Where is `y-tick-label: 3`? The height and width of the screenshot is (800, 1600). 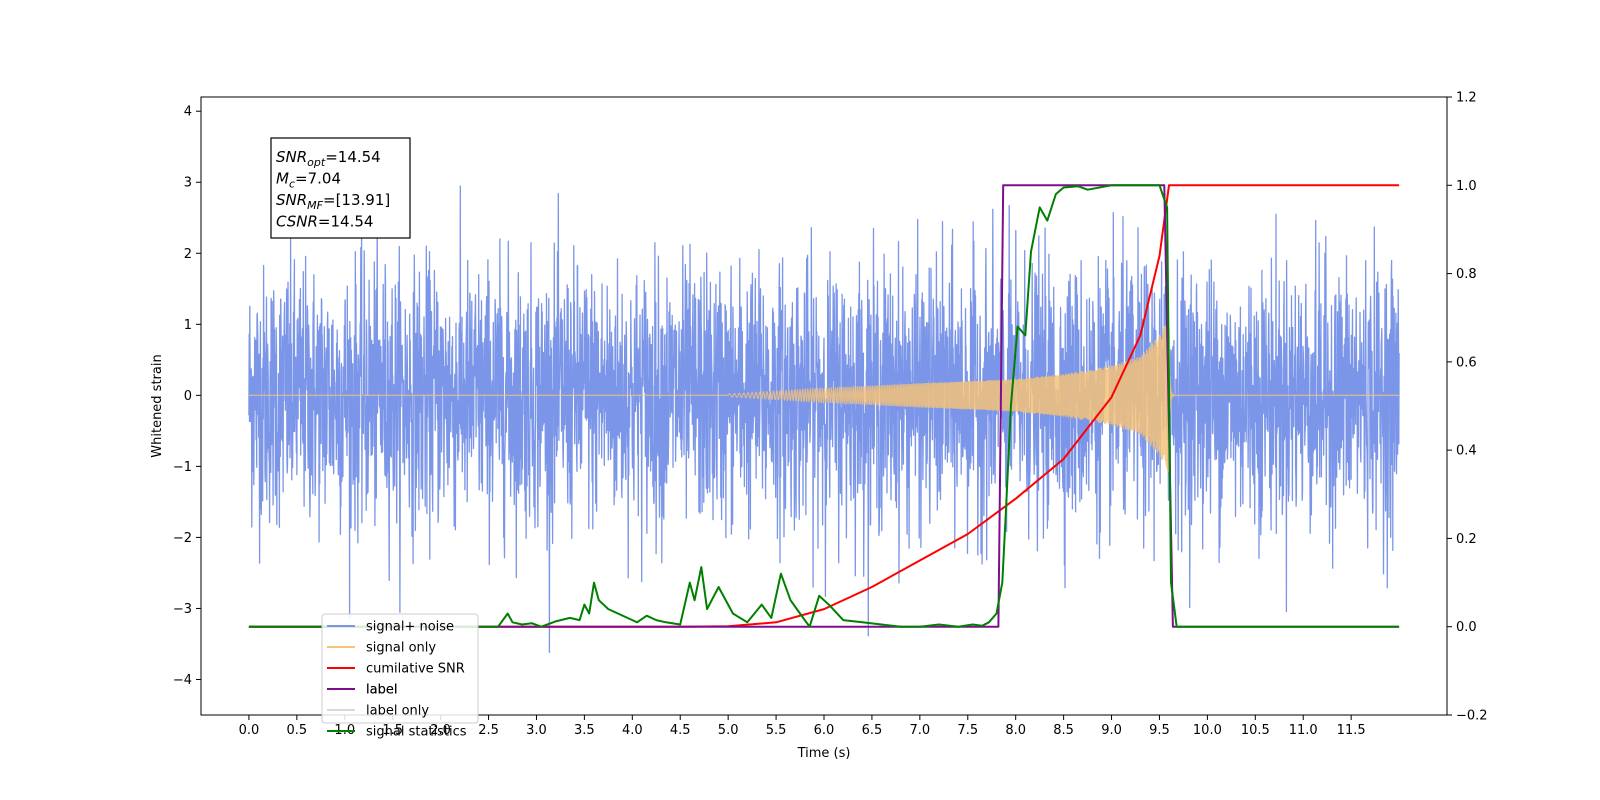 y-tick-label: 3 is located at coordinates (188, 183).